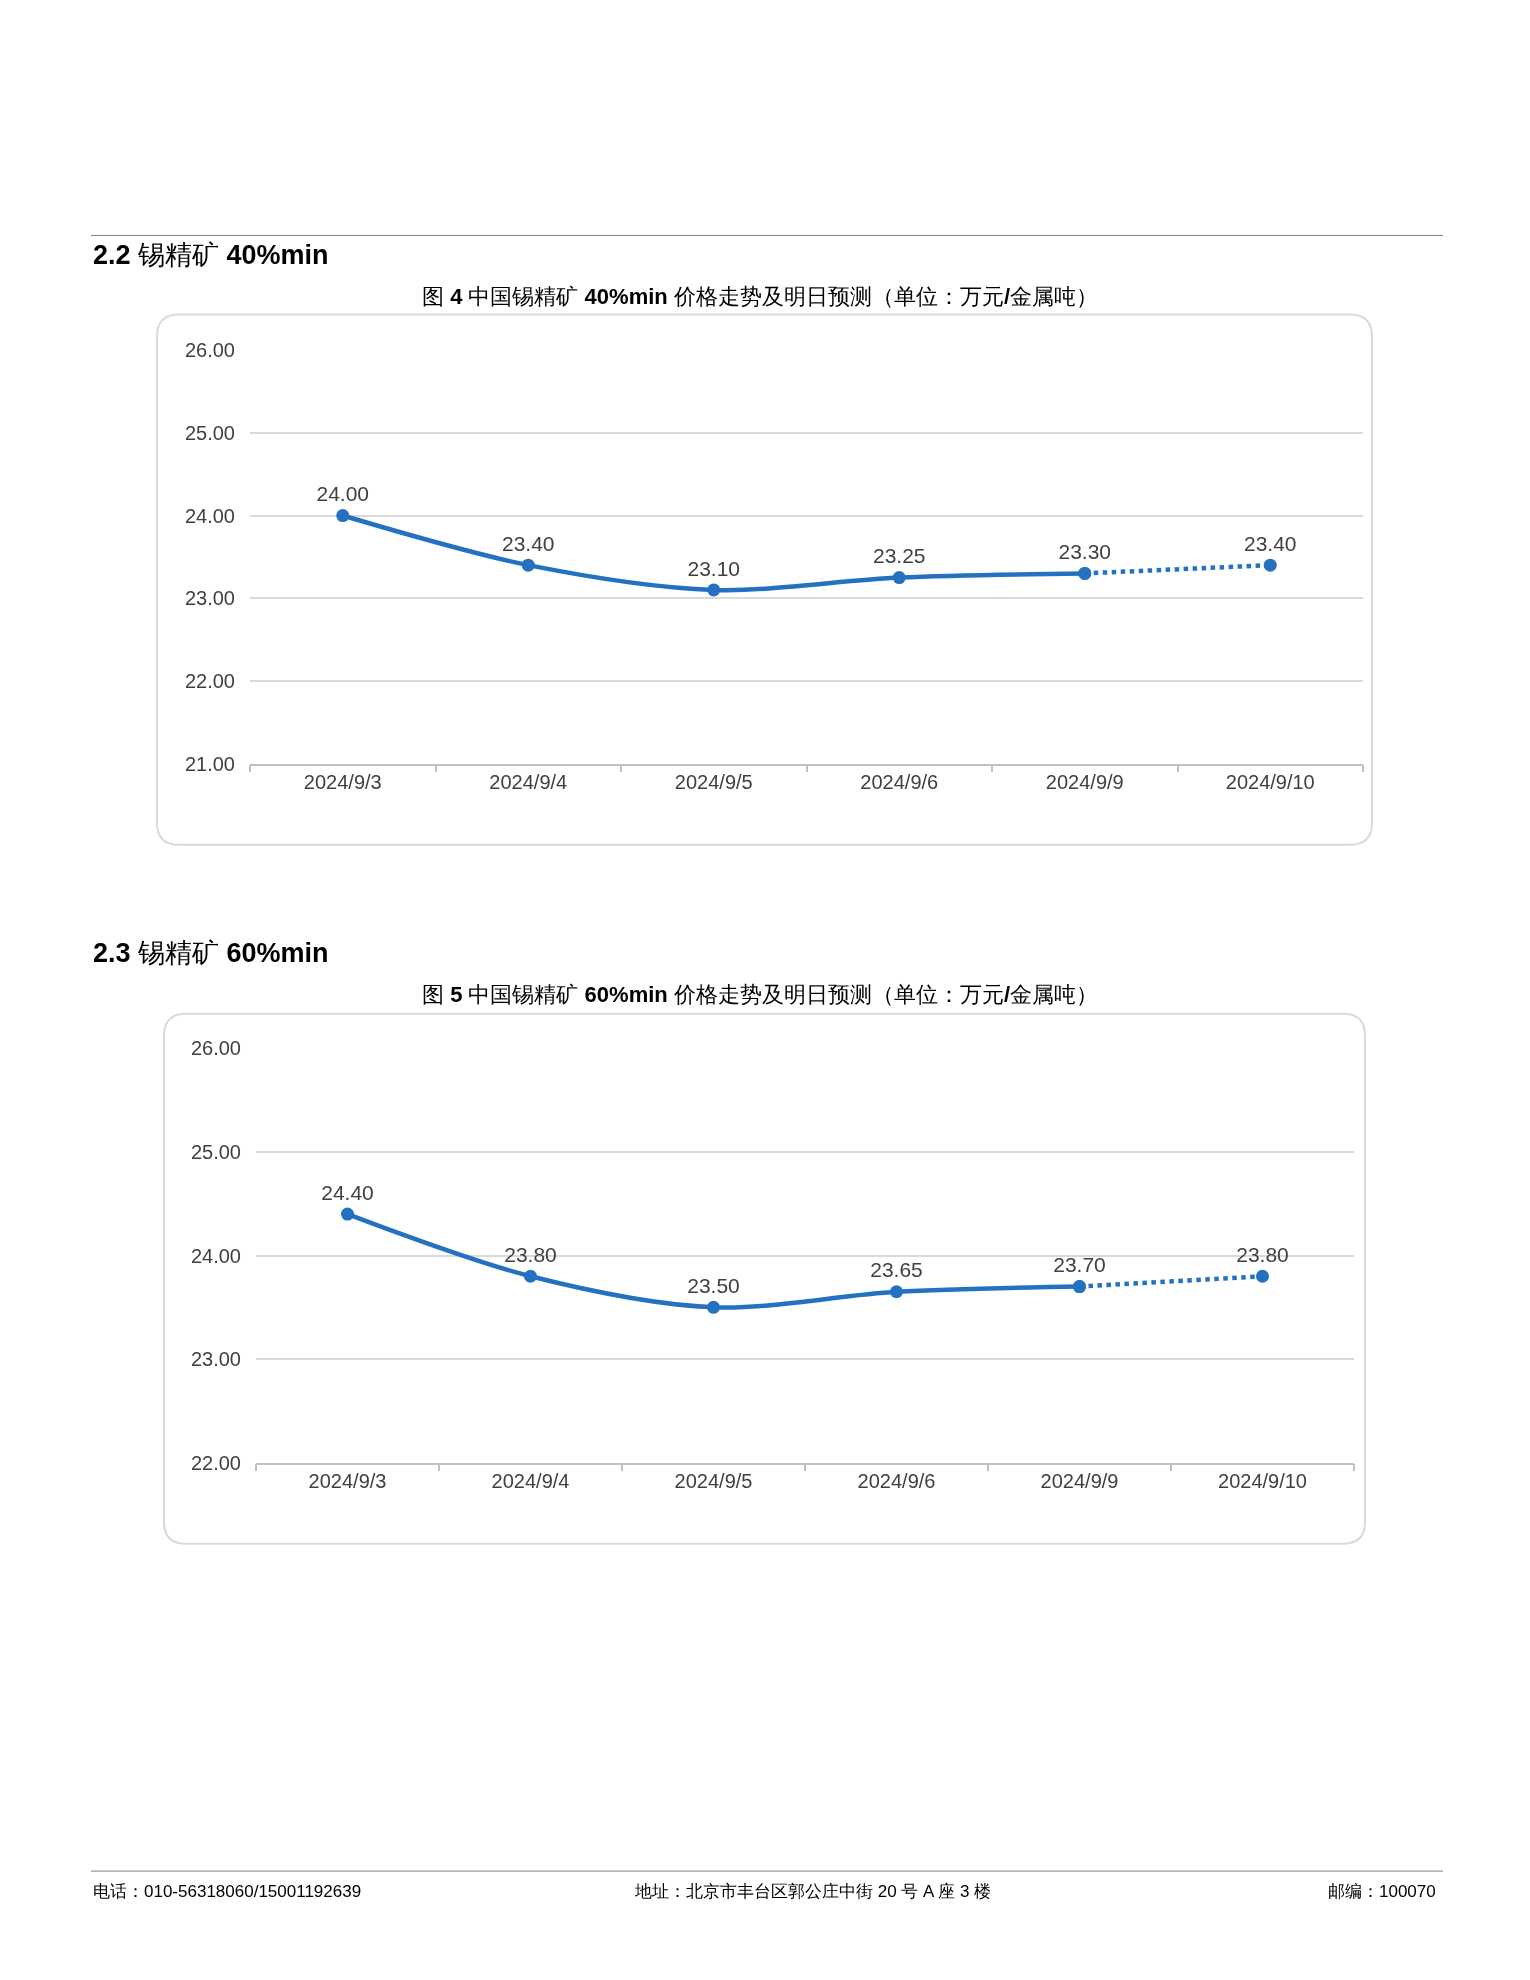 Image resolution: width=1530 pixels, height=1980 pixels. Describe the element at coordinates (1382, 1891) in the screenshot. I see `text: 邮编：100070` at that location.